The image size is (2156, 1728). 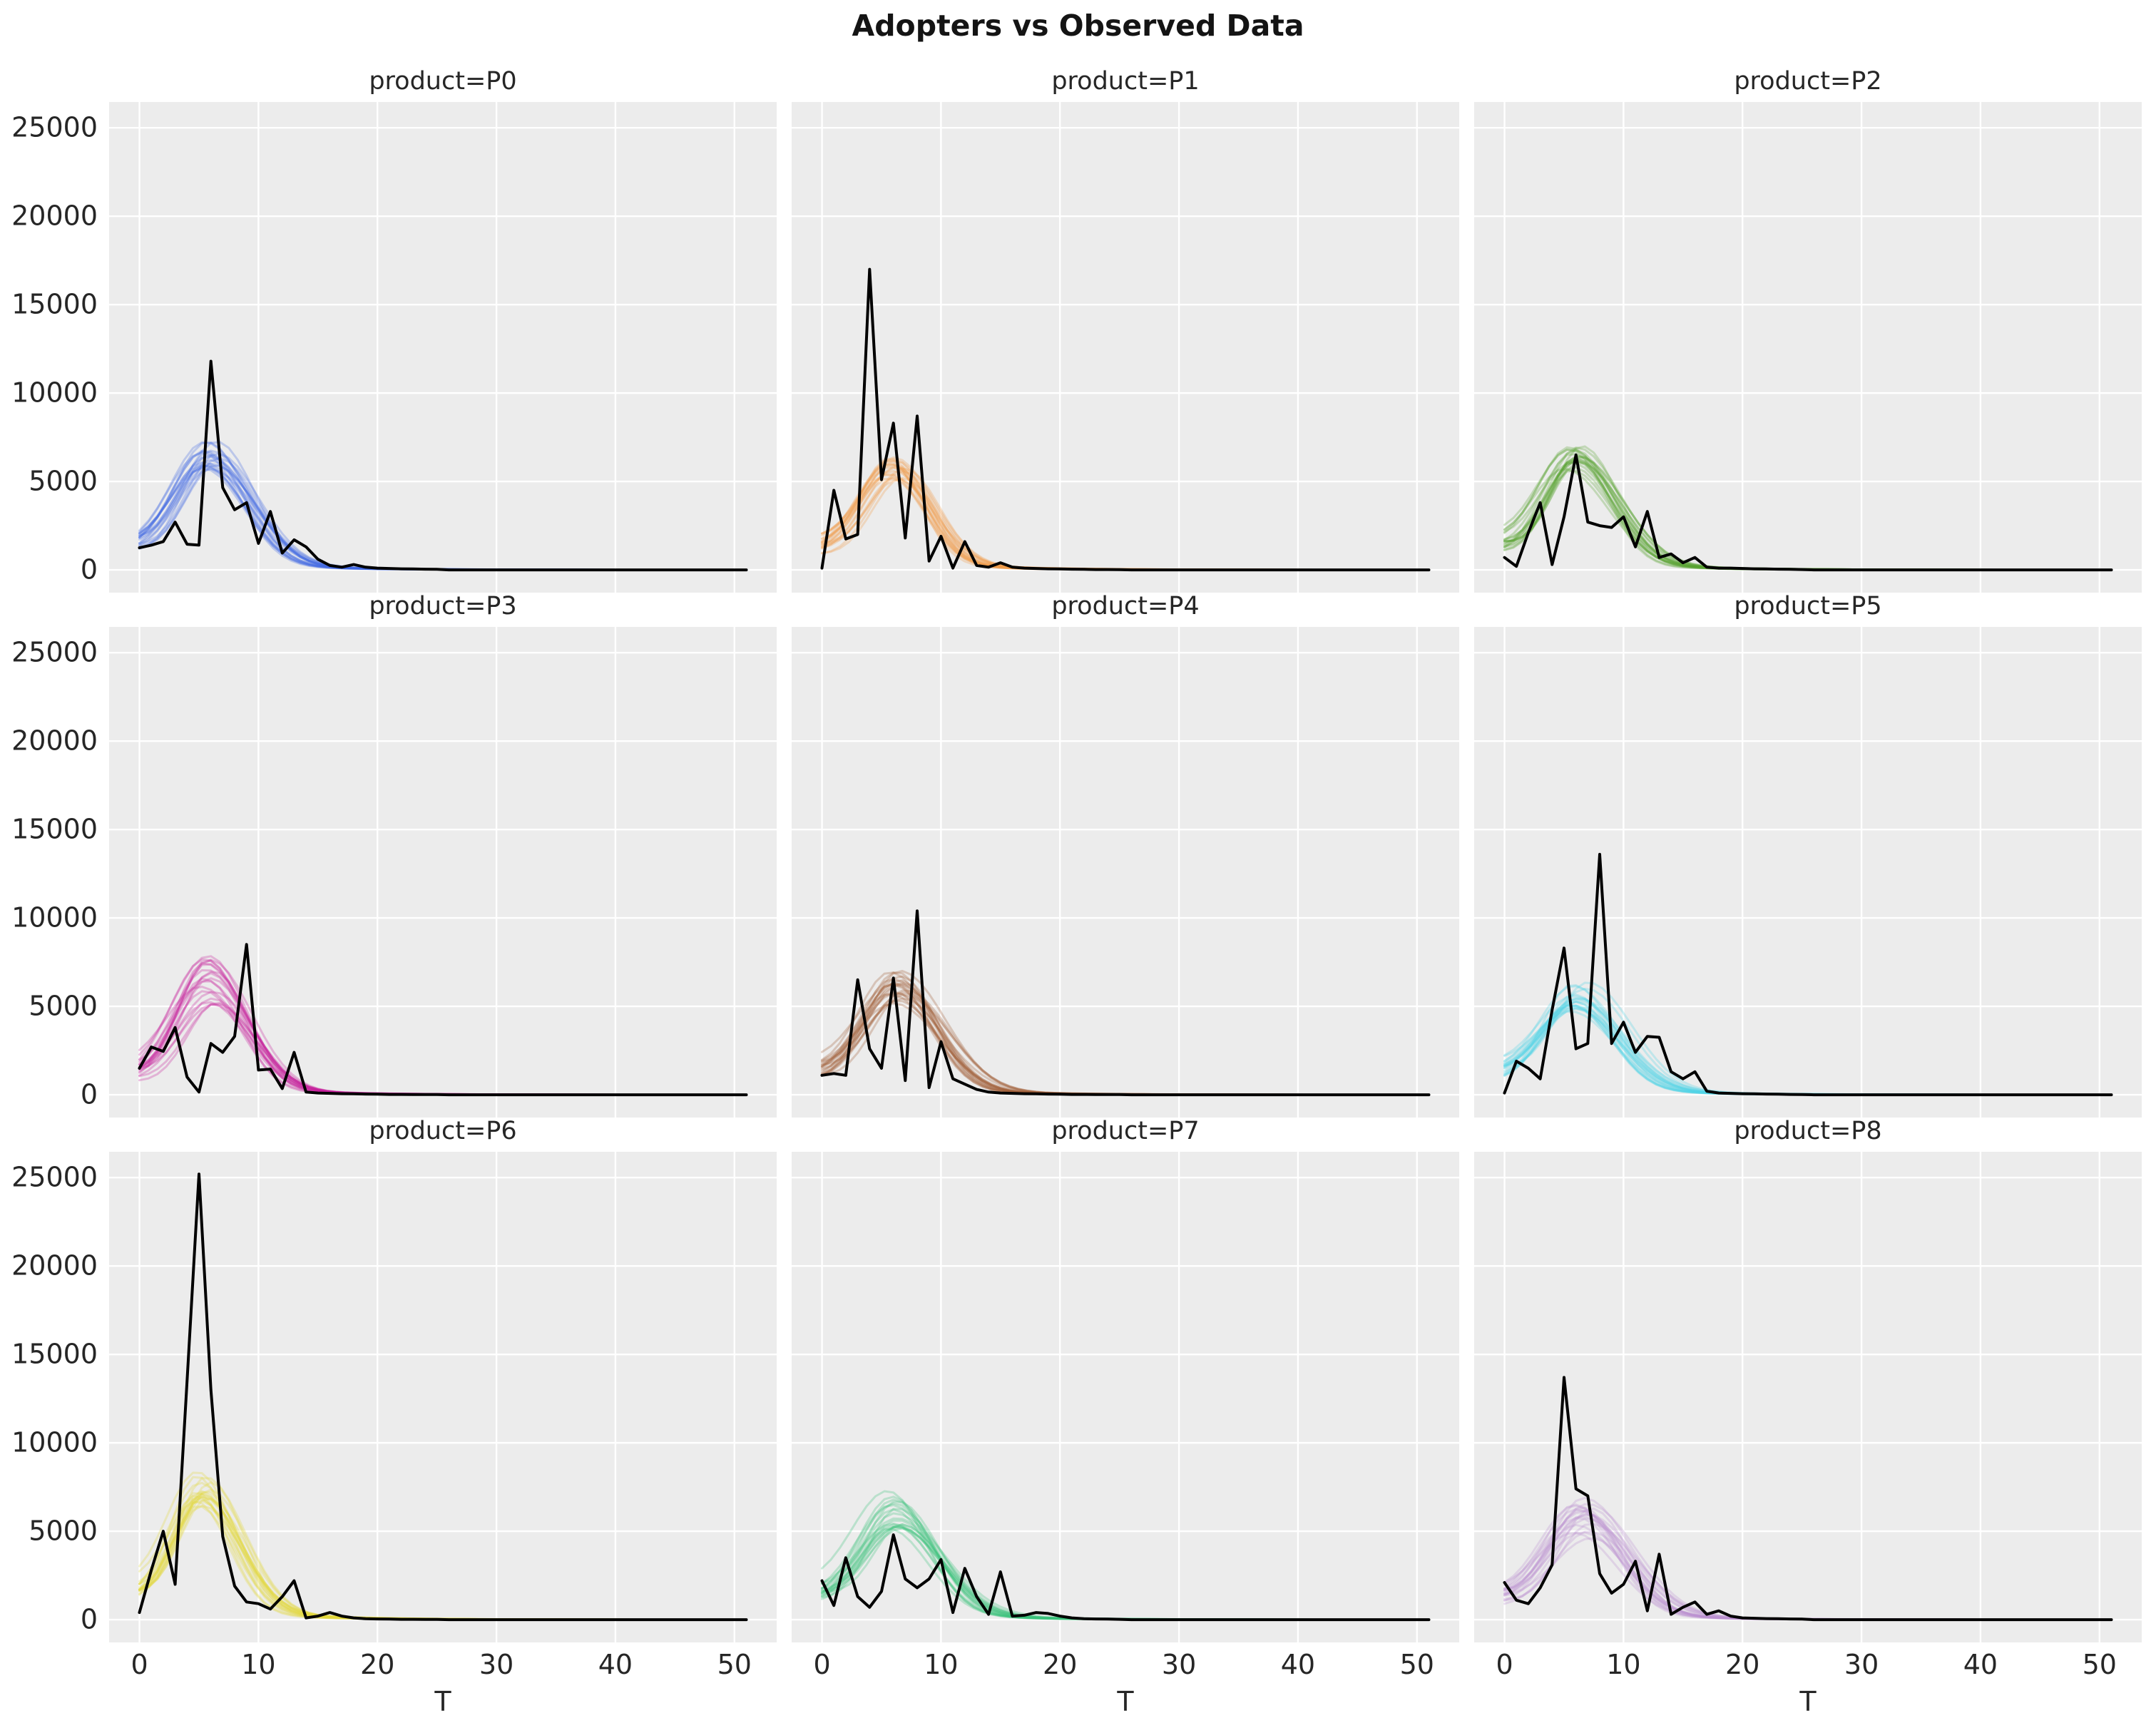 What do you see at coordinates (1125, 606) in the screenshot?
I see `subplot-title-p4: product=P4` at bounding box center [1125, 606].